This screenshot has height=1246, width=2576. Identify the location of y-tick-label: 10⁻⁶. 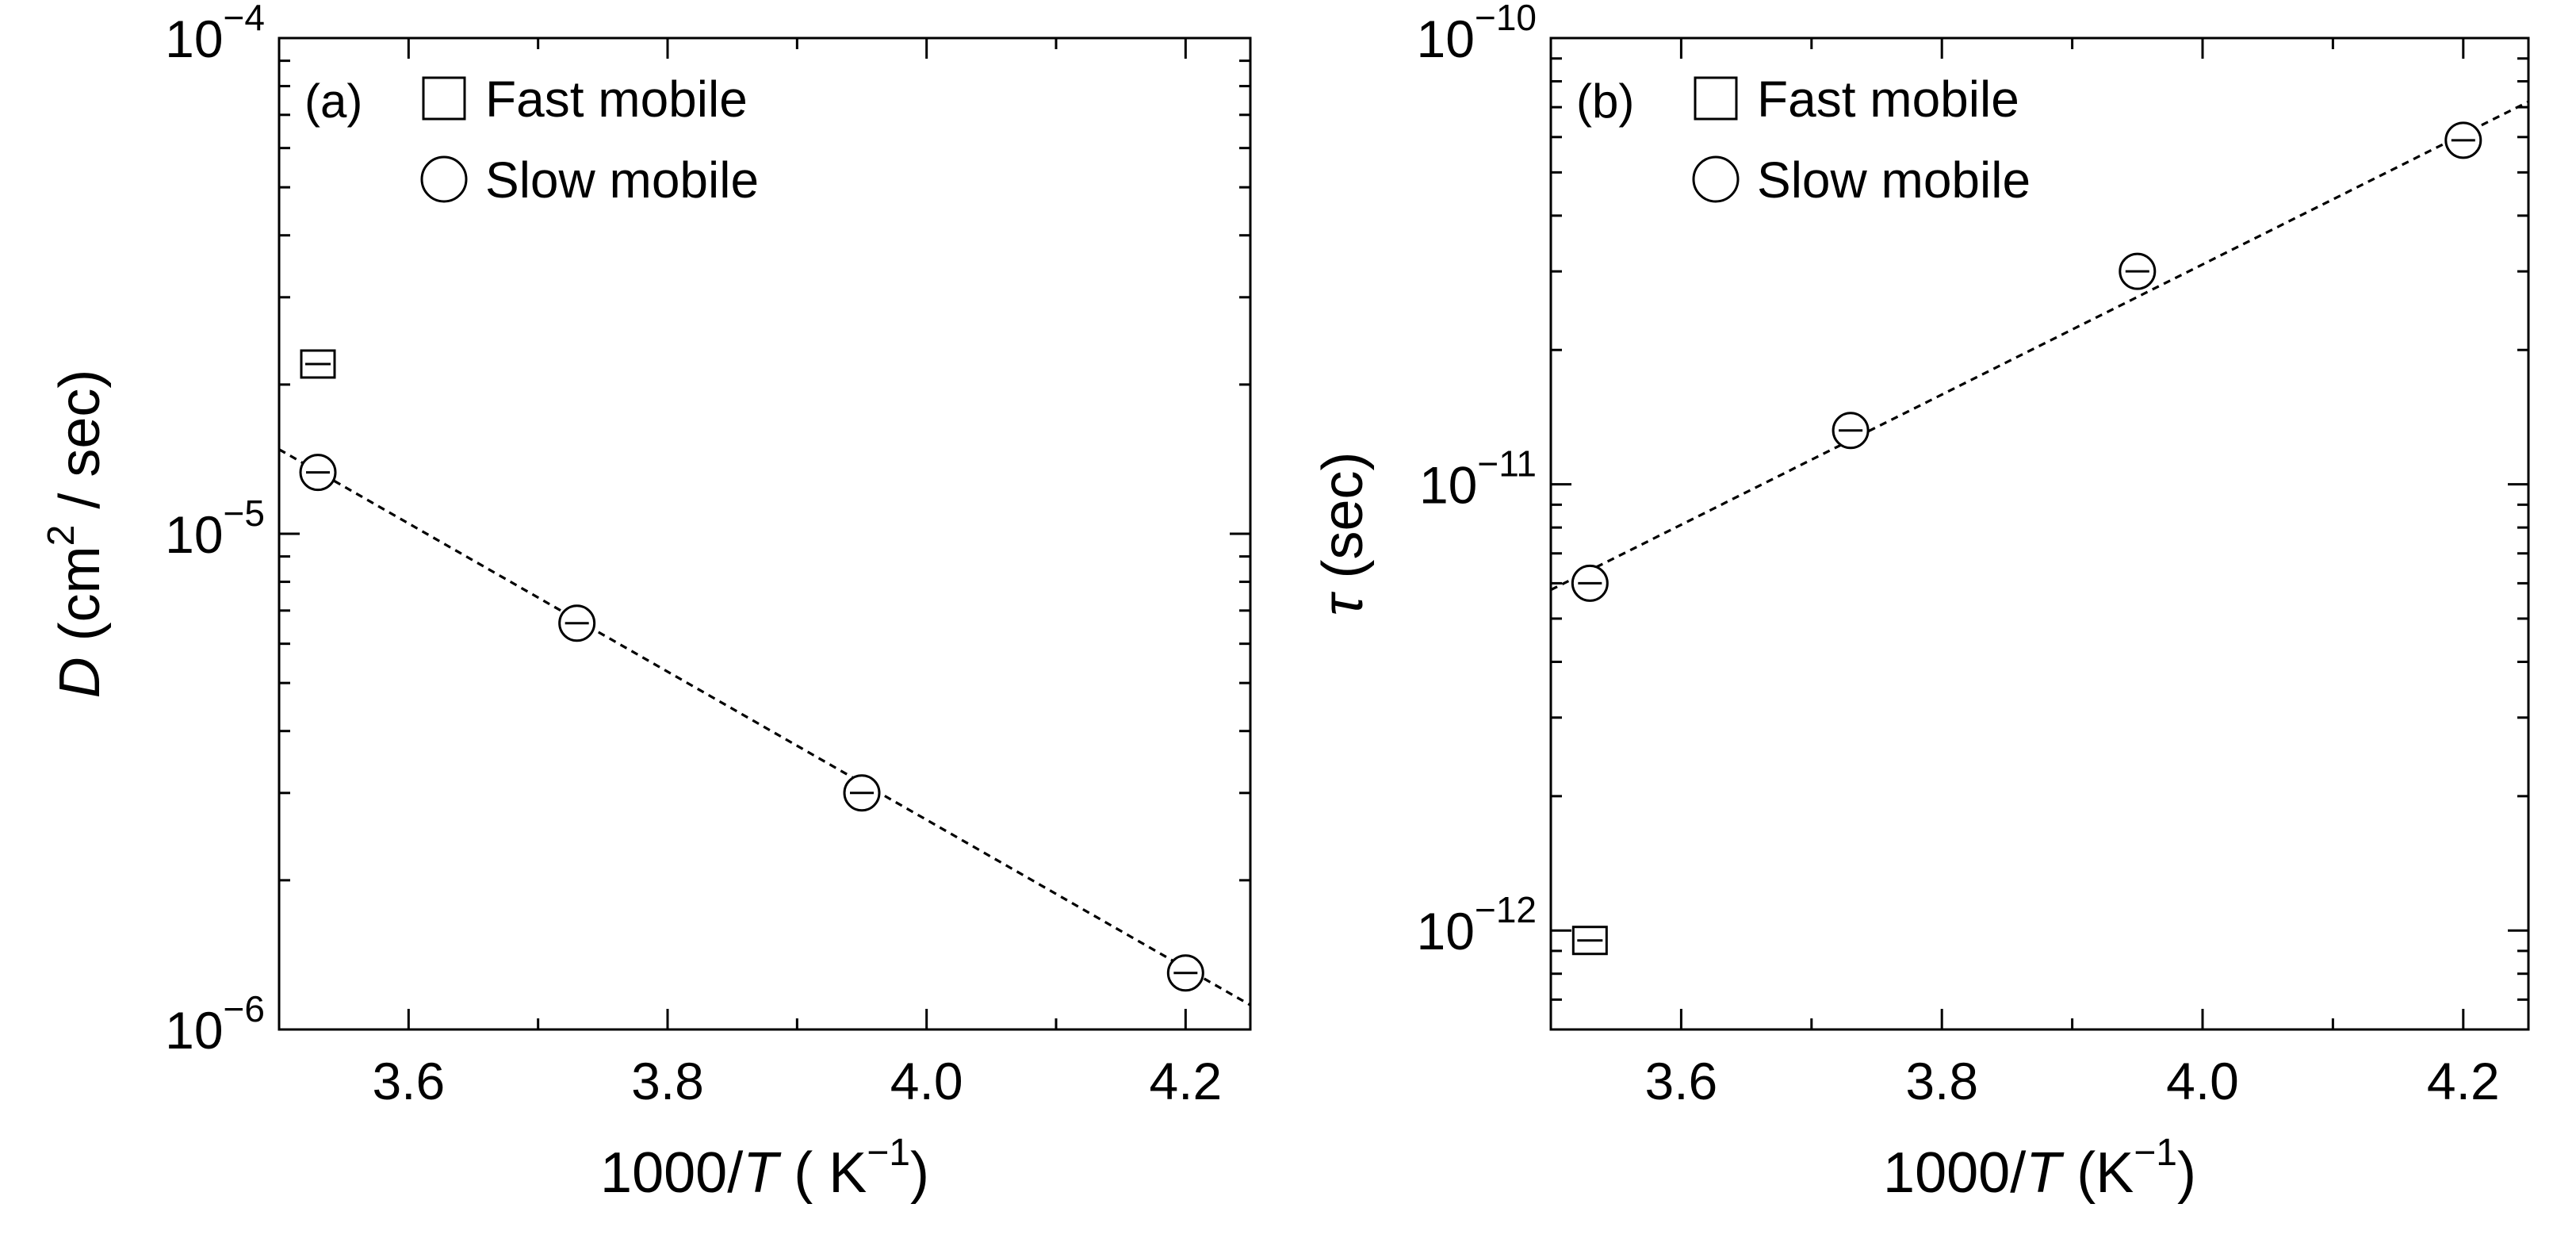
(215, 1024).